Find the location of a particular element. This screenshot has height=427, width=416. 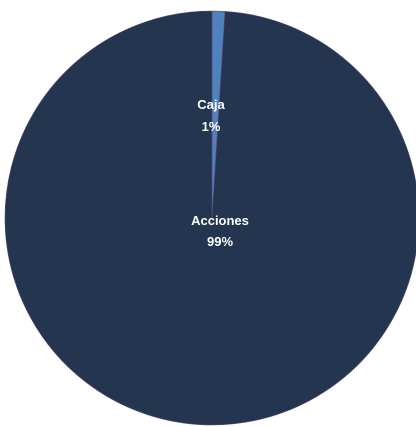

data-label-caja: Caja 1% is located at coordinates (211, 115).